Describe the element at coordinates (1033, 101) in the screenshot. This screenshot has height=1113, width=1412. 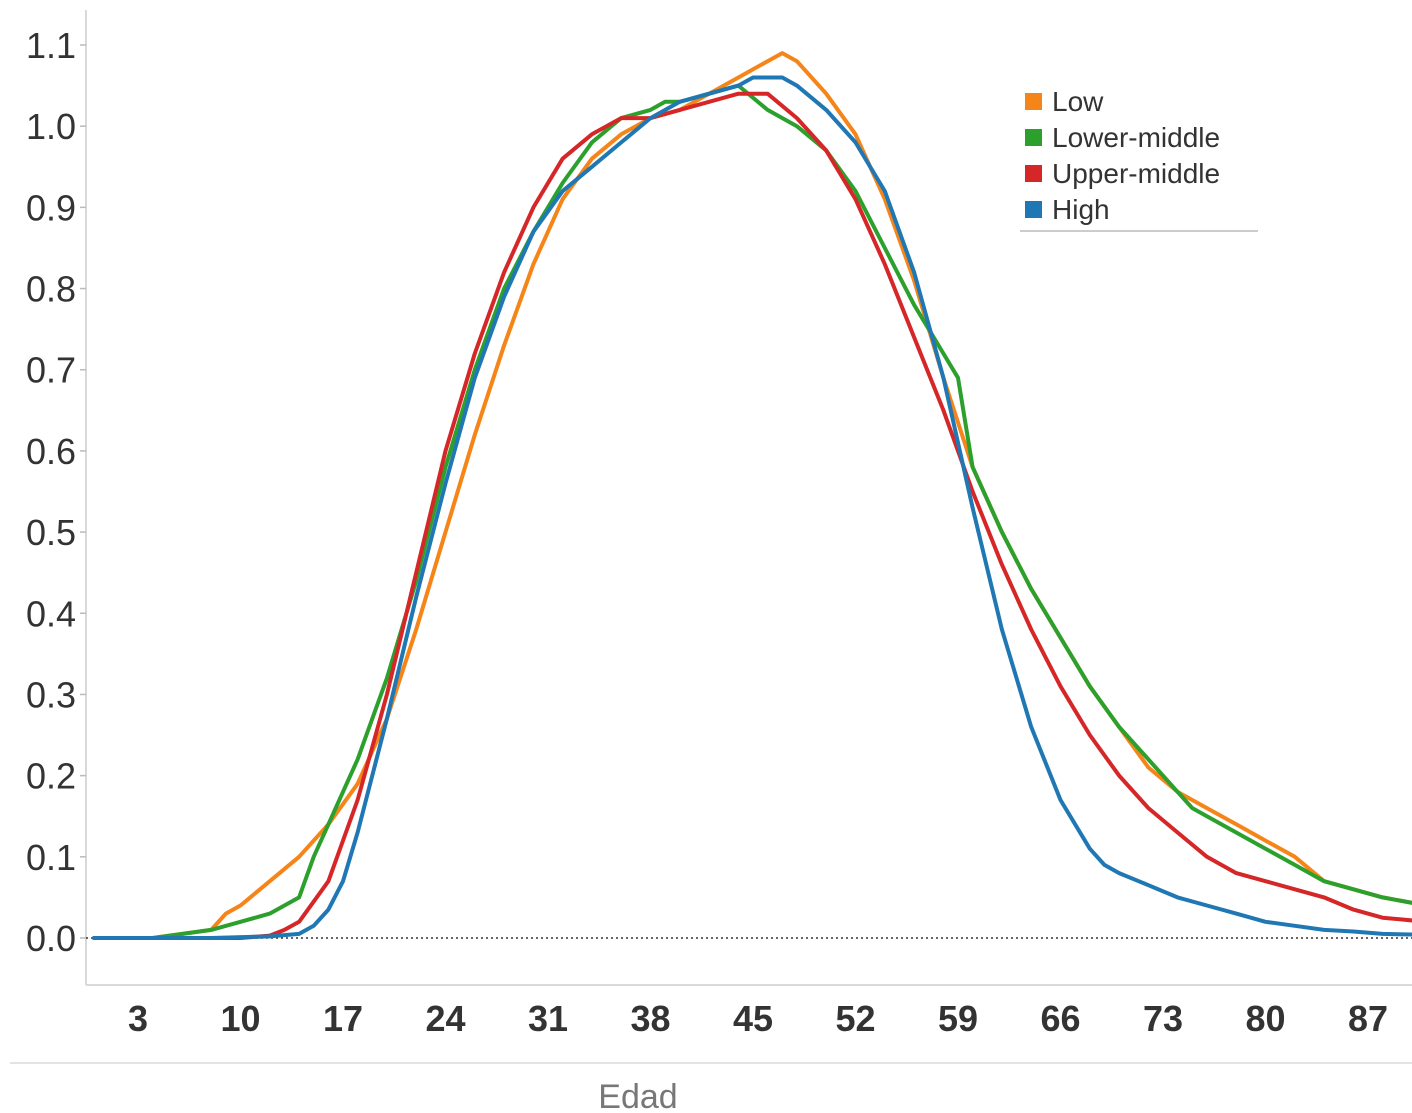
I see `legend-swatch-low` at that location.